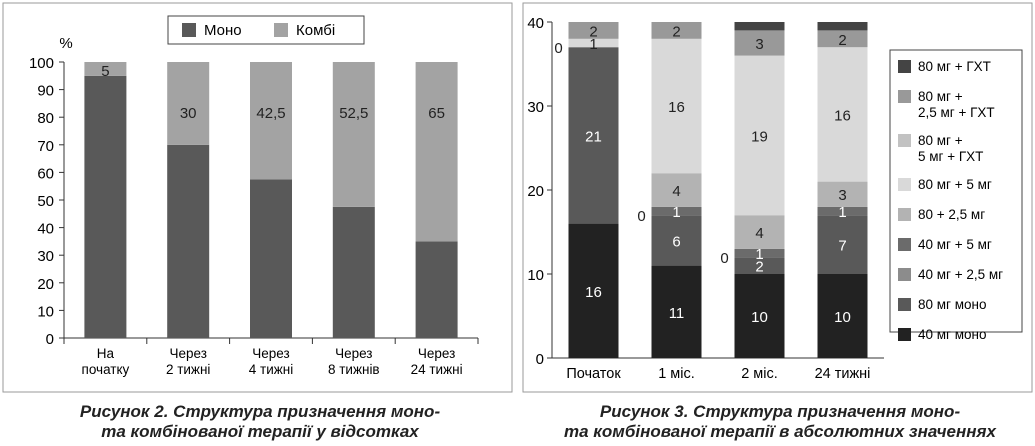  I want to click on y-tick-label: 10, so click(45, 311).